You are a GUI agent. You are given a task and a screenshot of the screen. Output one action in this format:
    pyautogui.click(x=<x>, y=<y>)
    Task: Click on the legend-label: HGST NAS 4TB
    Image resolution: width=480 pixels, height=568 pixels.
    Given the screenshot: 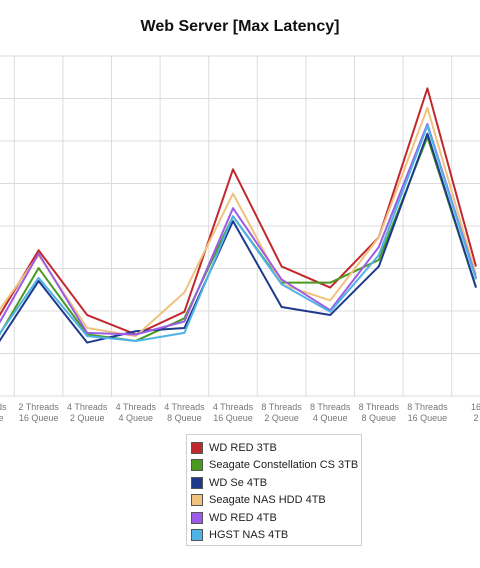 What is the action you would take?
    pyautogui.click(x=249, y=535)
    